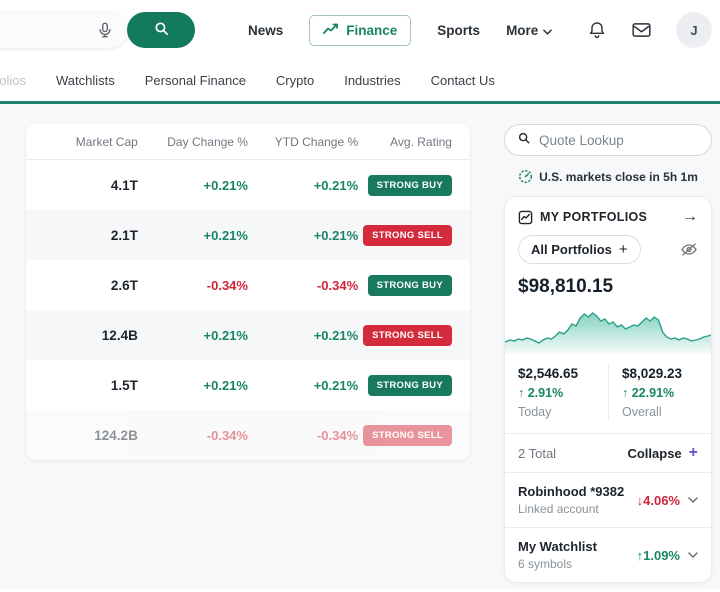 This screenshot has height=592, width=720. What do you see at coordinates (64, 30) in the screenshot?
I see `global-search-input` at bounding box center [64, 30].